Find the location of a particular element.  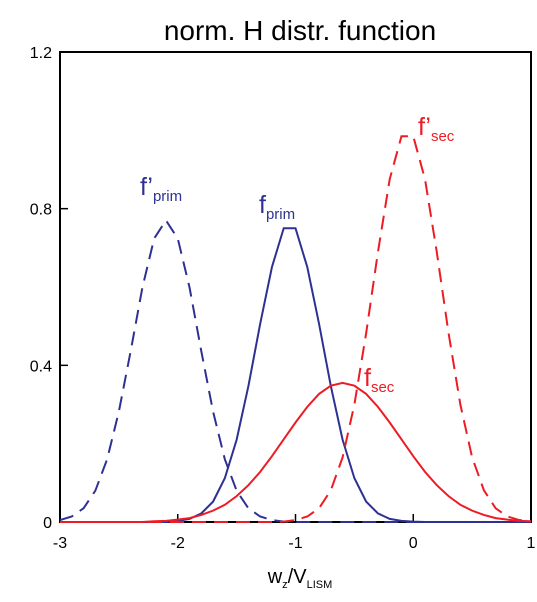

series-label: fsec is located at coordinates (379, 380).